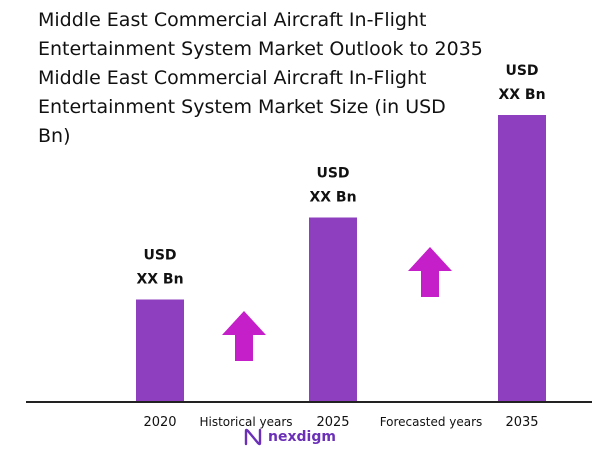 The image size is (592, 452). Describe the element at coordinates (302, 437) in the screenshot. I see `brand-name: nexdigm` at that location.